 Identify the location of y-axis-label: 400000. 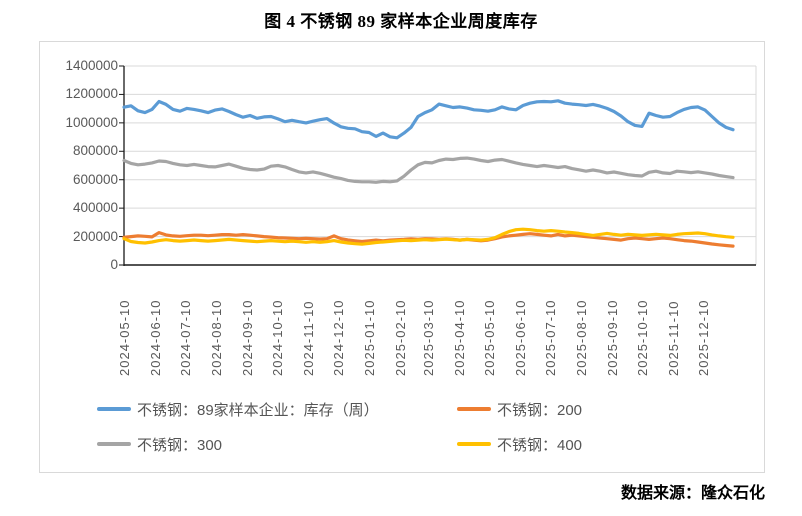
(95, 208).